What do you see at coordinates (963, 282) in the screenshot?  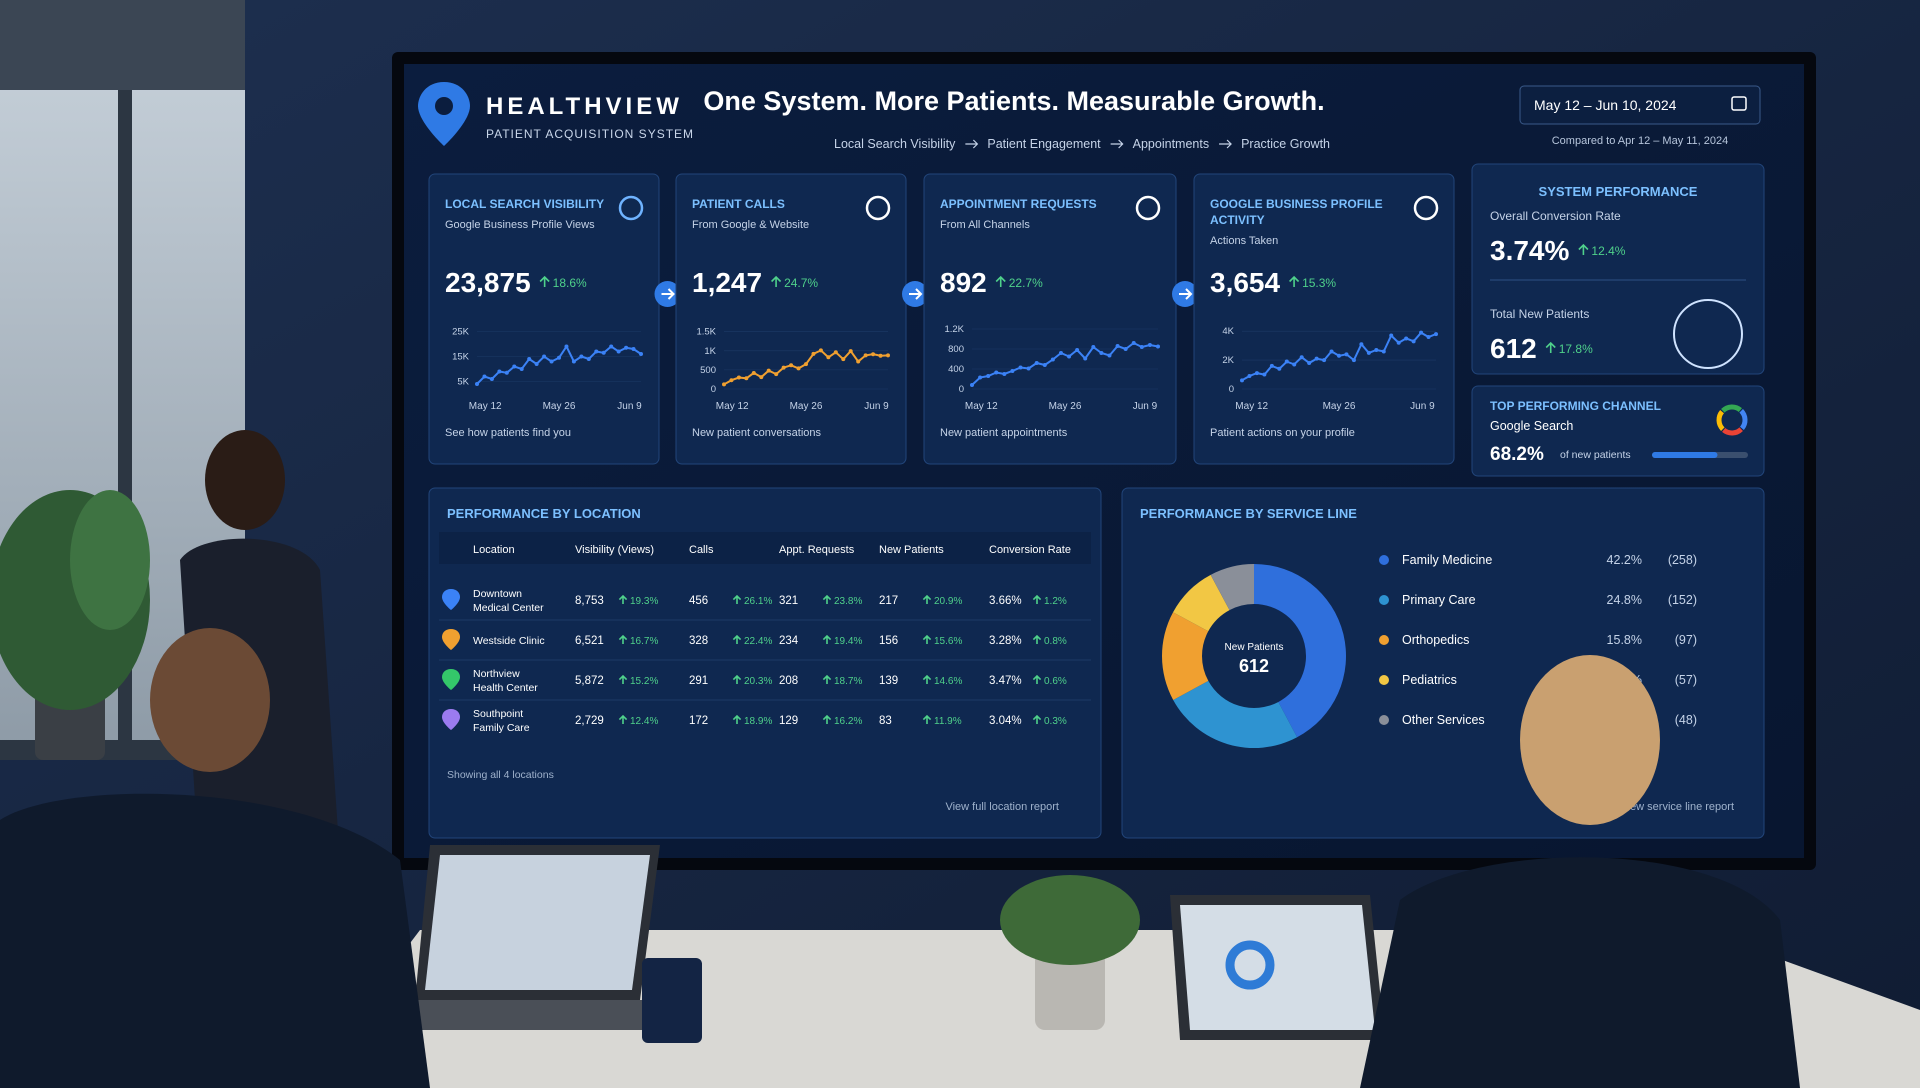 I see `kpi-value: 892` at bounding box center [963, 282].